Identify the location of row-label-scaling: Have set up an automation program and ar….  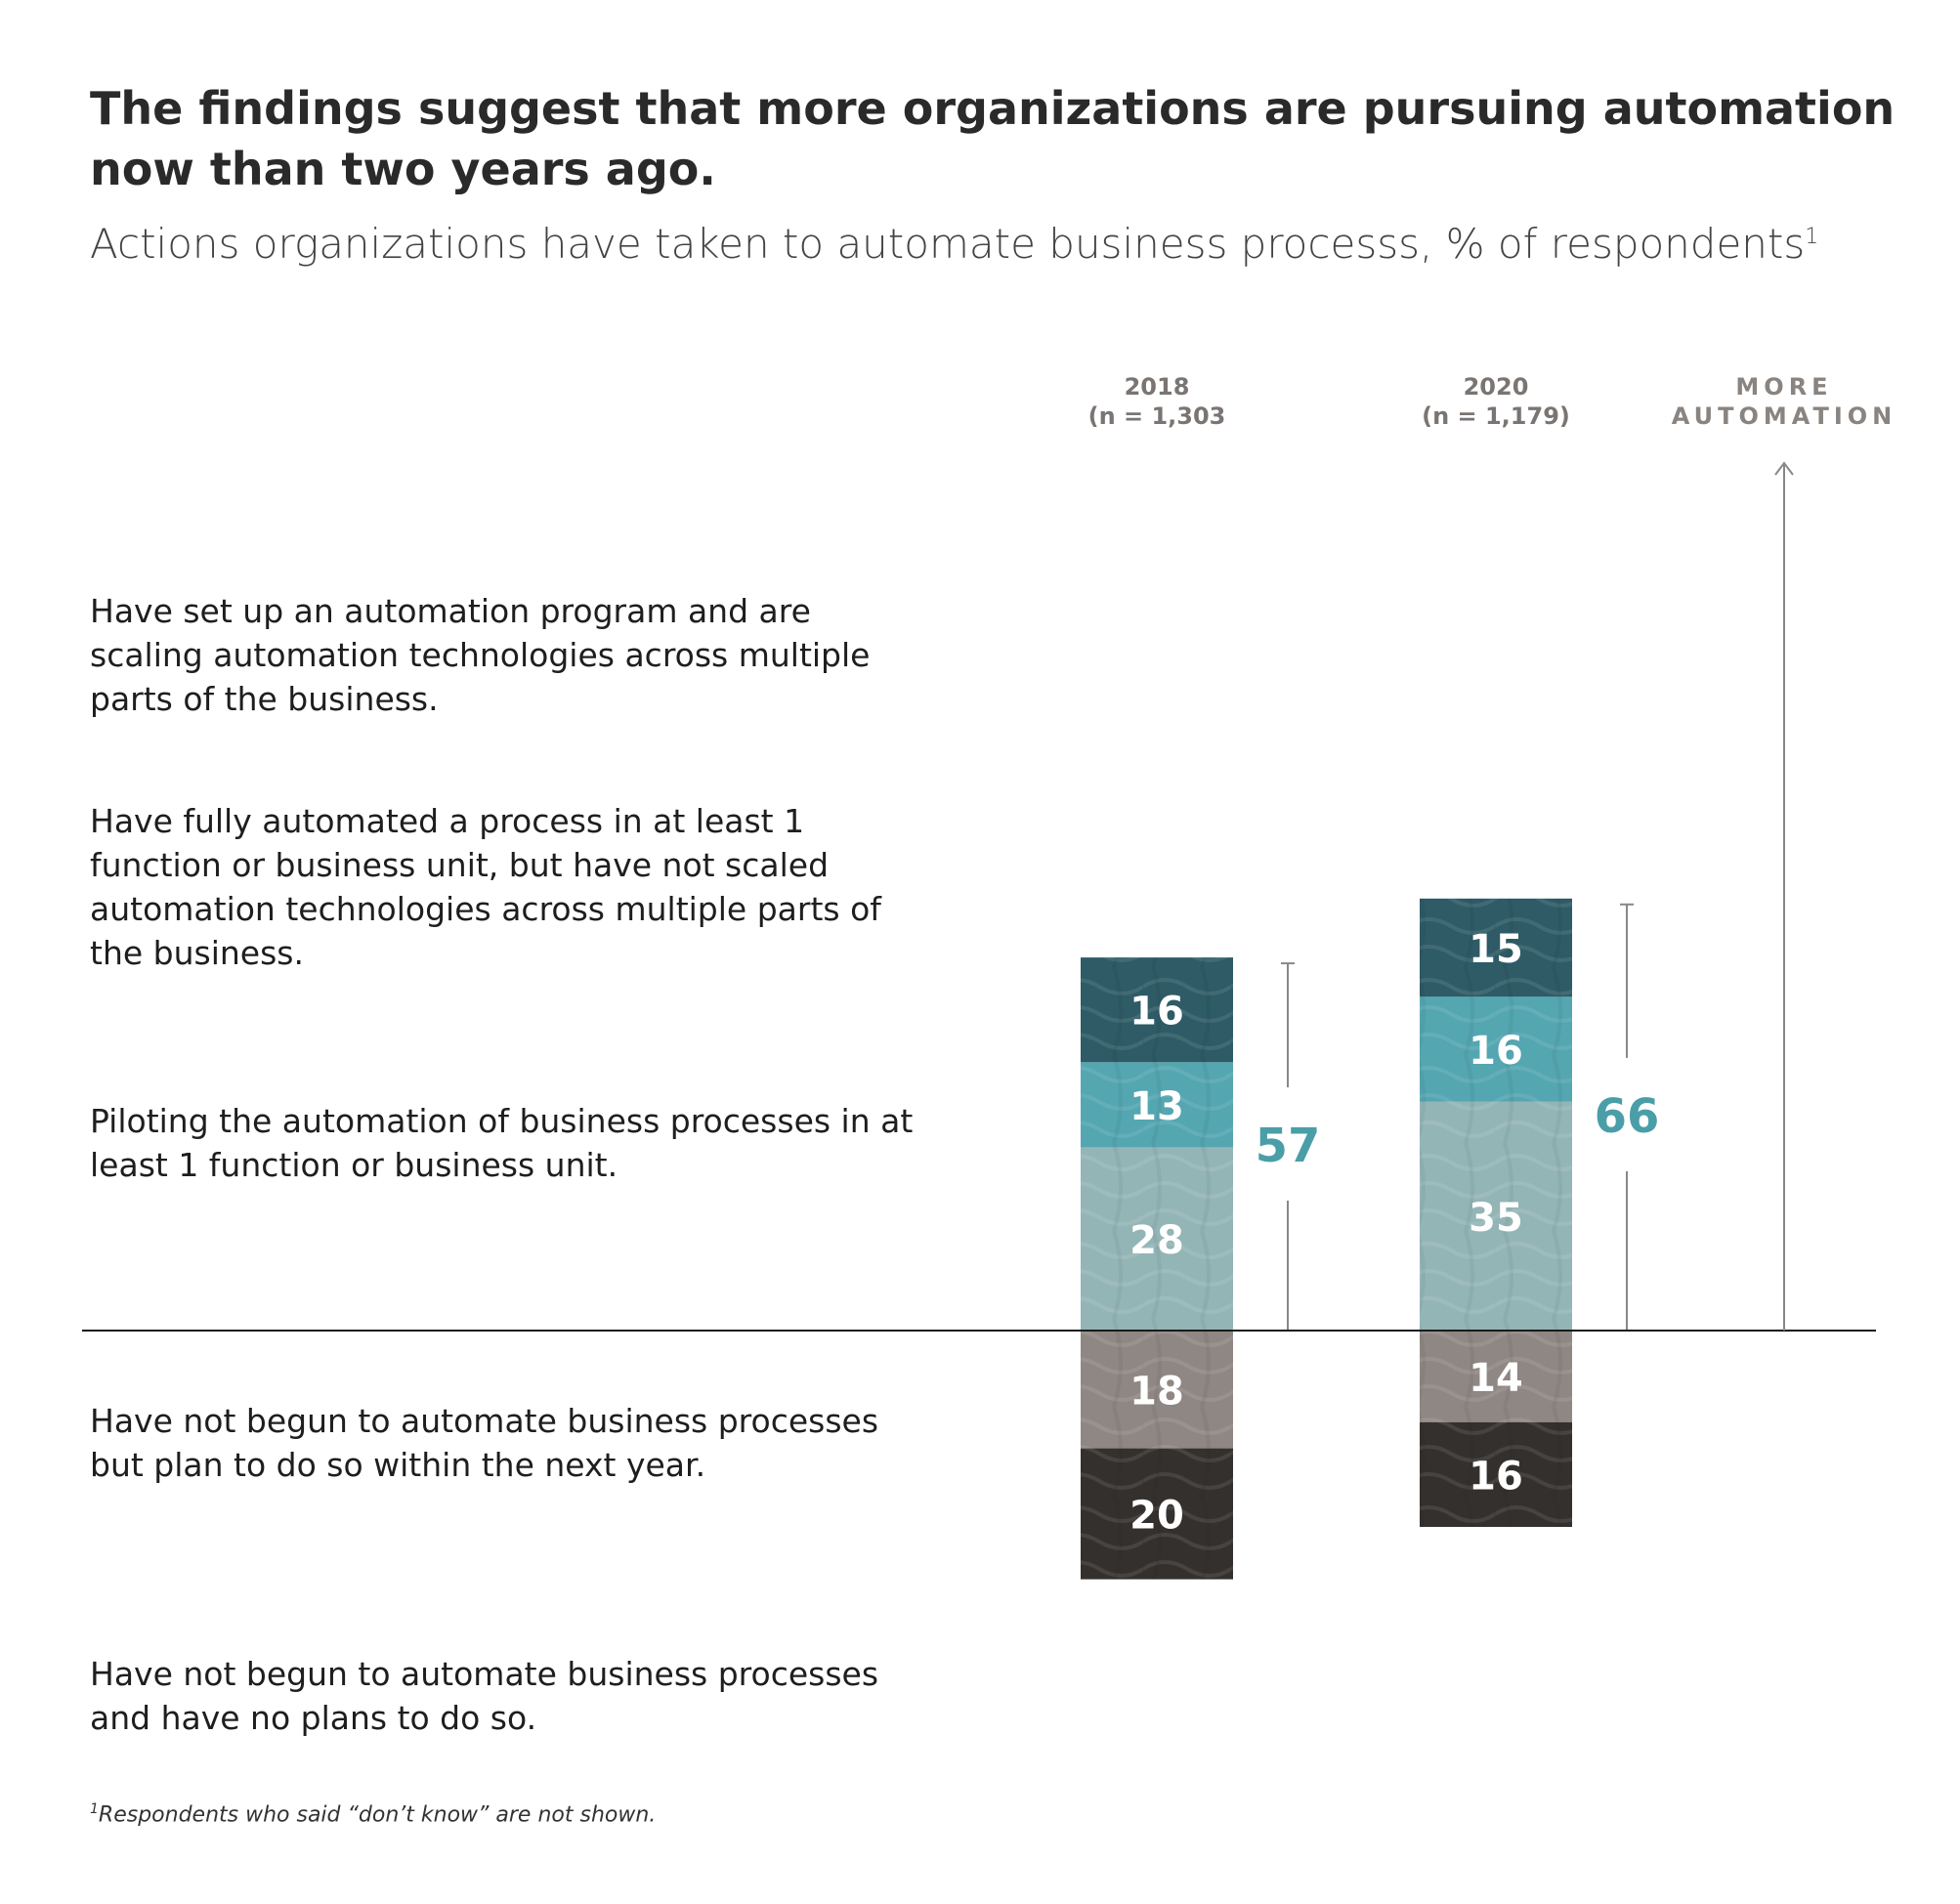
(480, 655).